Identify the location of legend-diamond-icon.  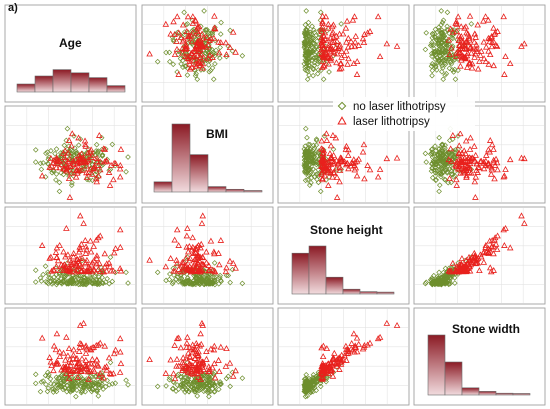
(342, 106).